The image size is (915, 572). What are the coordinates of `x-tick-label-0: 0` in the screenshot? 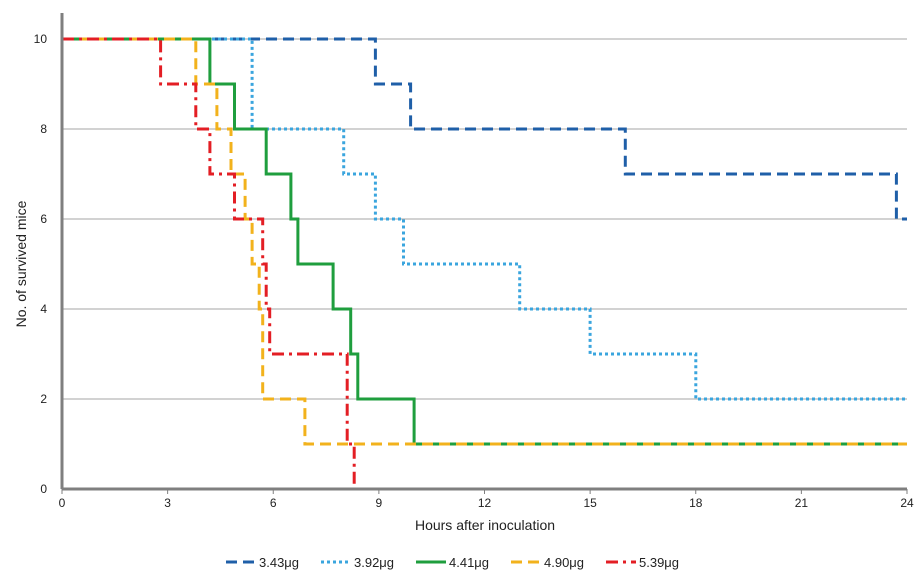 It's located at (62, 503).